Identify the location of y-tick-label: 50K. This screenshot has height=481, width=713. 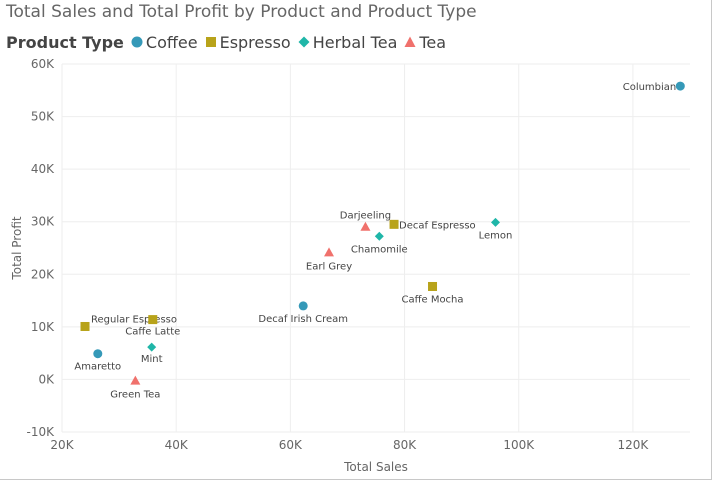
(43, 117).